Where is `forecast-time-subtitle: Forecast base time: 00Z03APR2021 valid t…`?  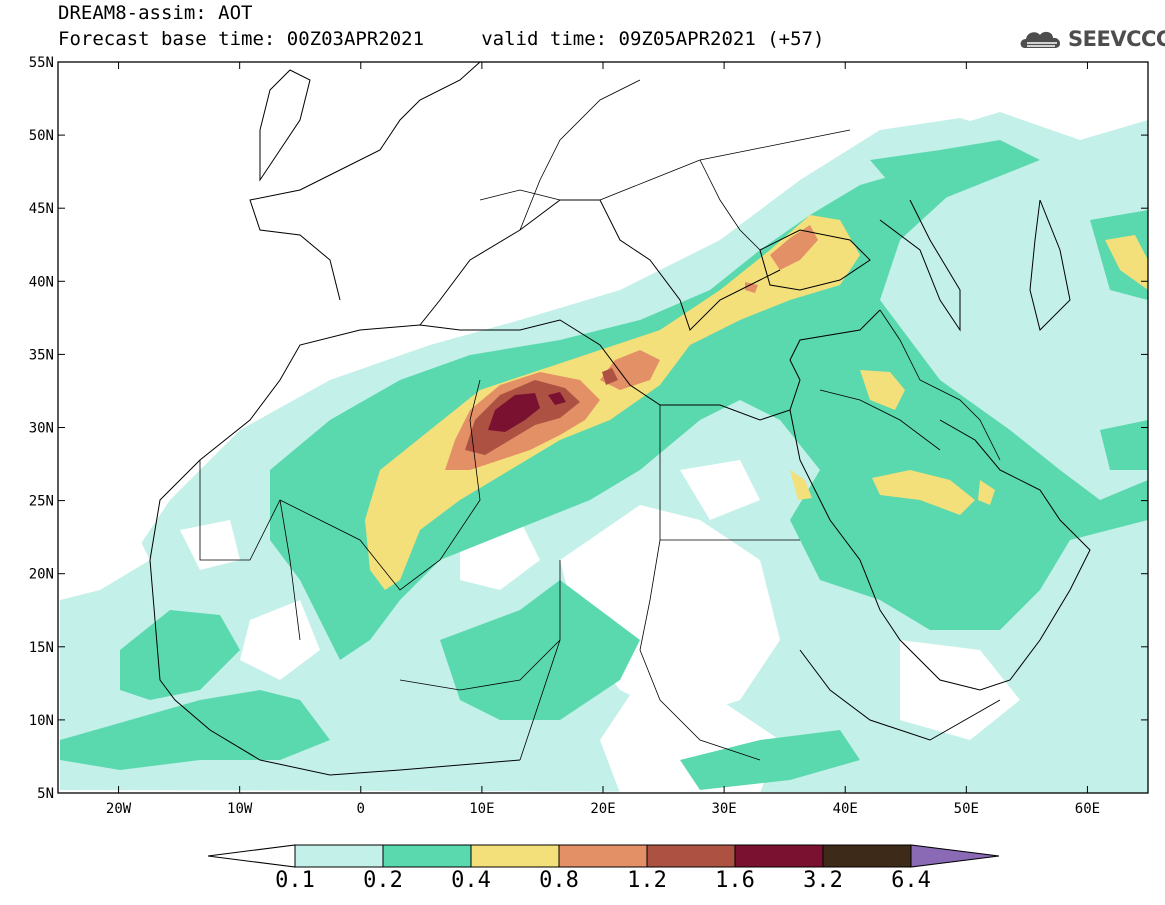
forecast-time-subtitle: Forecast base time: 00Z03APR2021 valid t… is located at coordinates (441, 39).